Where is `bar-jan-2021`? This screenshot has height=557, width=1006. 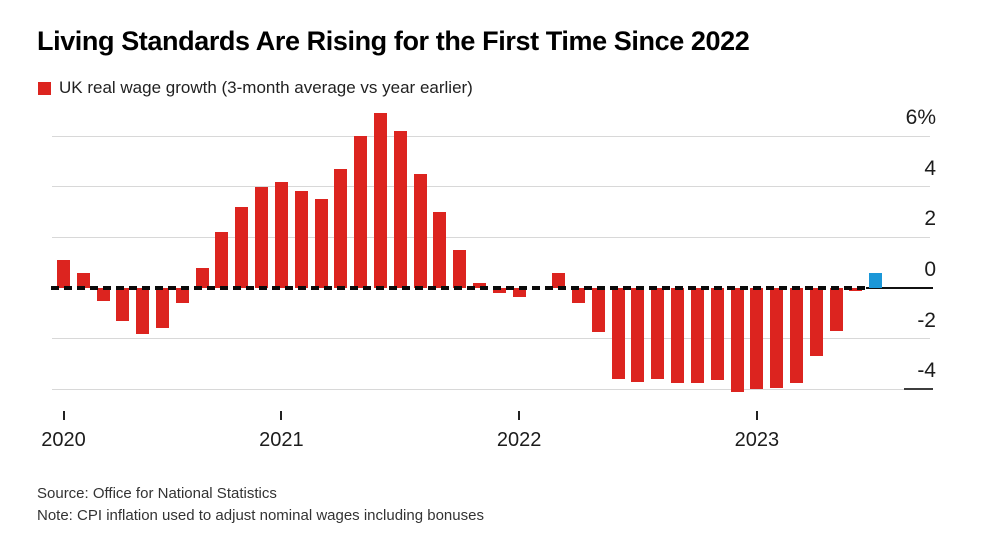
bar-jan-2021 is located at coordinates (281, 234).